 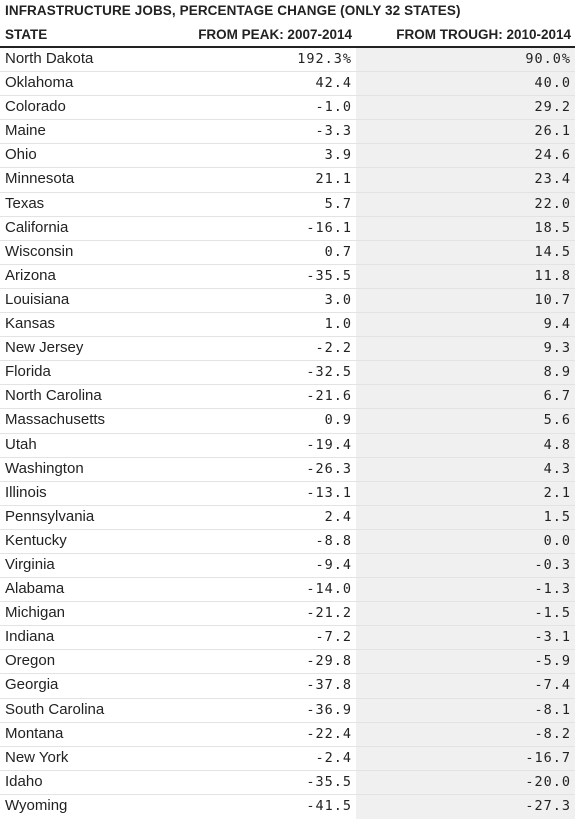 I want to click on from-peak-cell: 1.0, so click(x=338, y=324).